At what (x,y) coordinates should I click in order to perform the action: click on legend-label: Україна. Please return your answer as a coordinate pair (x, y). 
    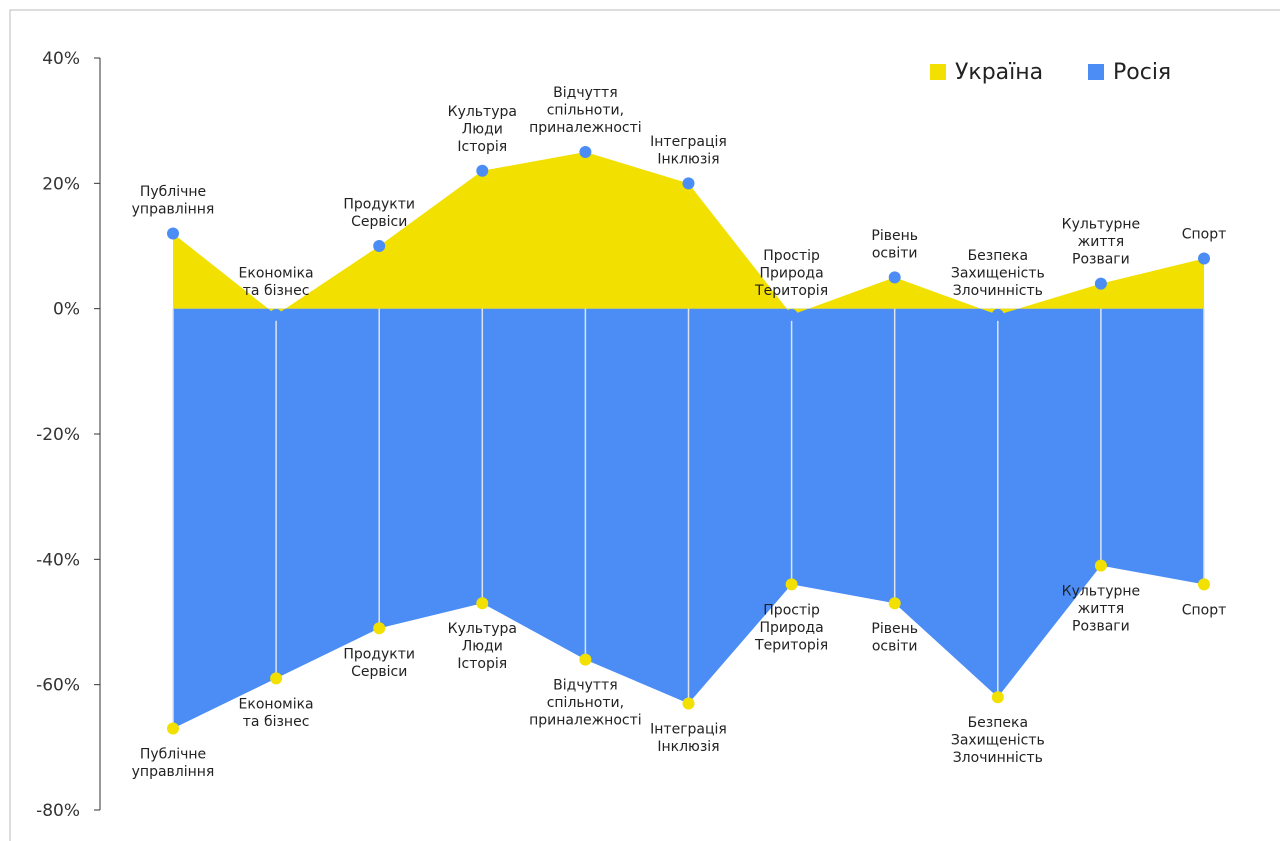
    Looking at the image, I should click on (999, 72).